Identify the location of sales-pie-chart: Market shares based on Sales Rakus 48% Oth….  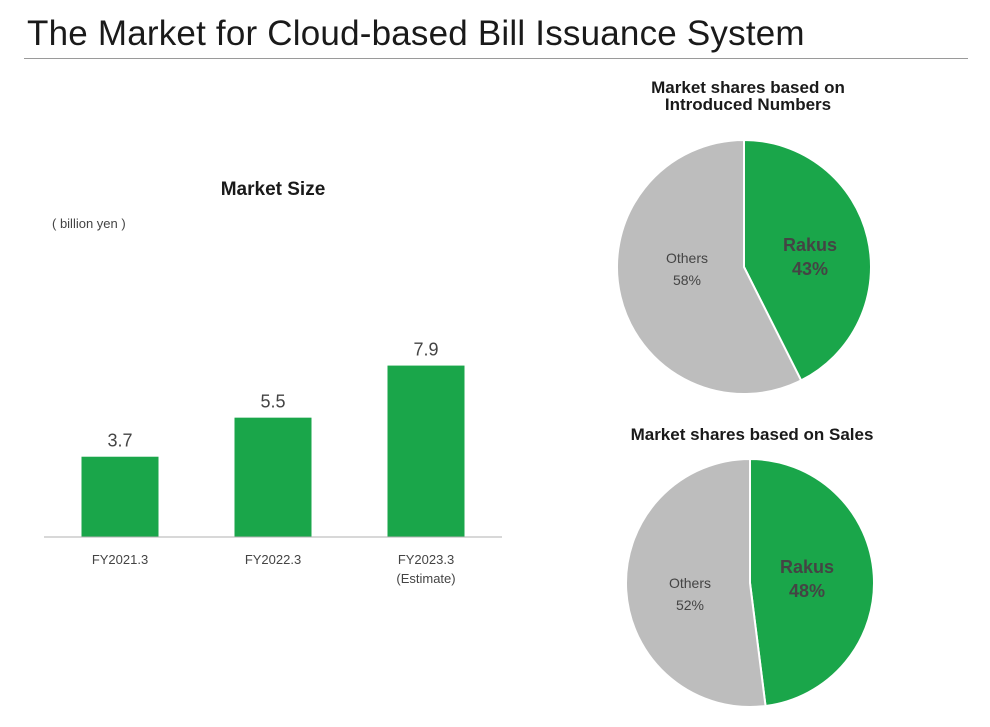
(750, 566).